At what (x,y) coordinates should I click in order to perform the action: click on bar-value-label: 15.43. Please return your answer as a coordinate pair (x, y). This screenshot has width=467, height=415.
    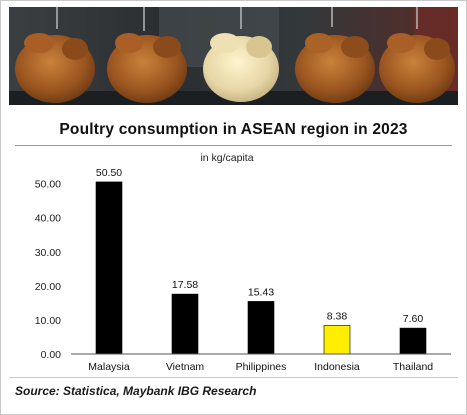
    Looking at the image, I should click on (261, 292).